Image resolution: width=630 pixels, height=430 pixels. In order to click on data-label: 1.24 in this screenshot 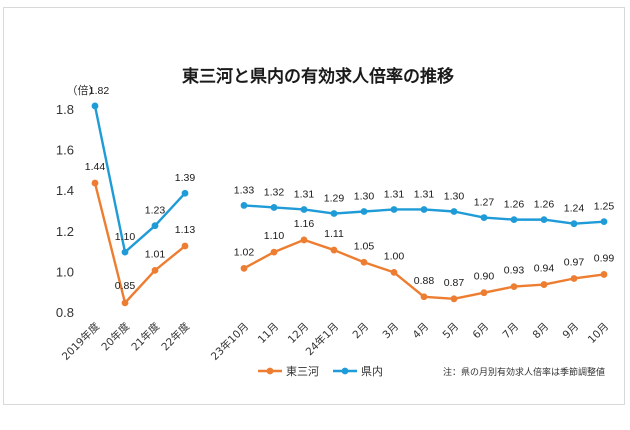, I will do `click(574, 209)`.